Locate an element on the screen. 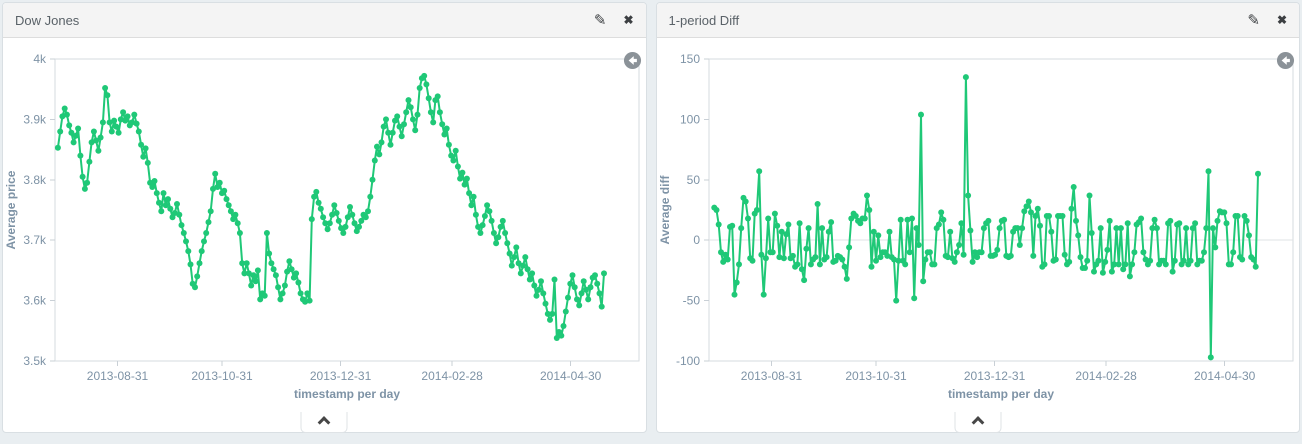 The width and height of the screenshot is (1302, 444). svg-text: Average diff is located at coordinates (665, 210).